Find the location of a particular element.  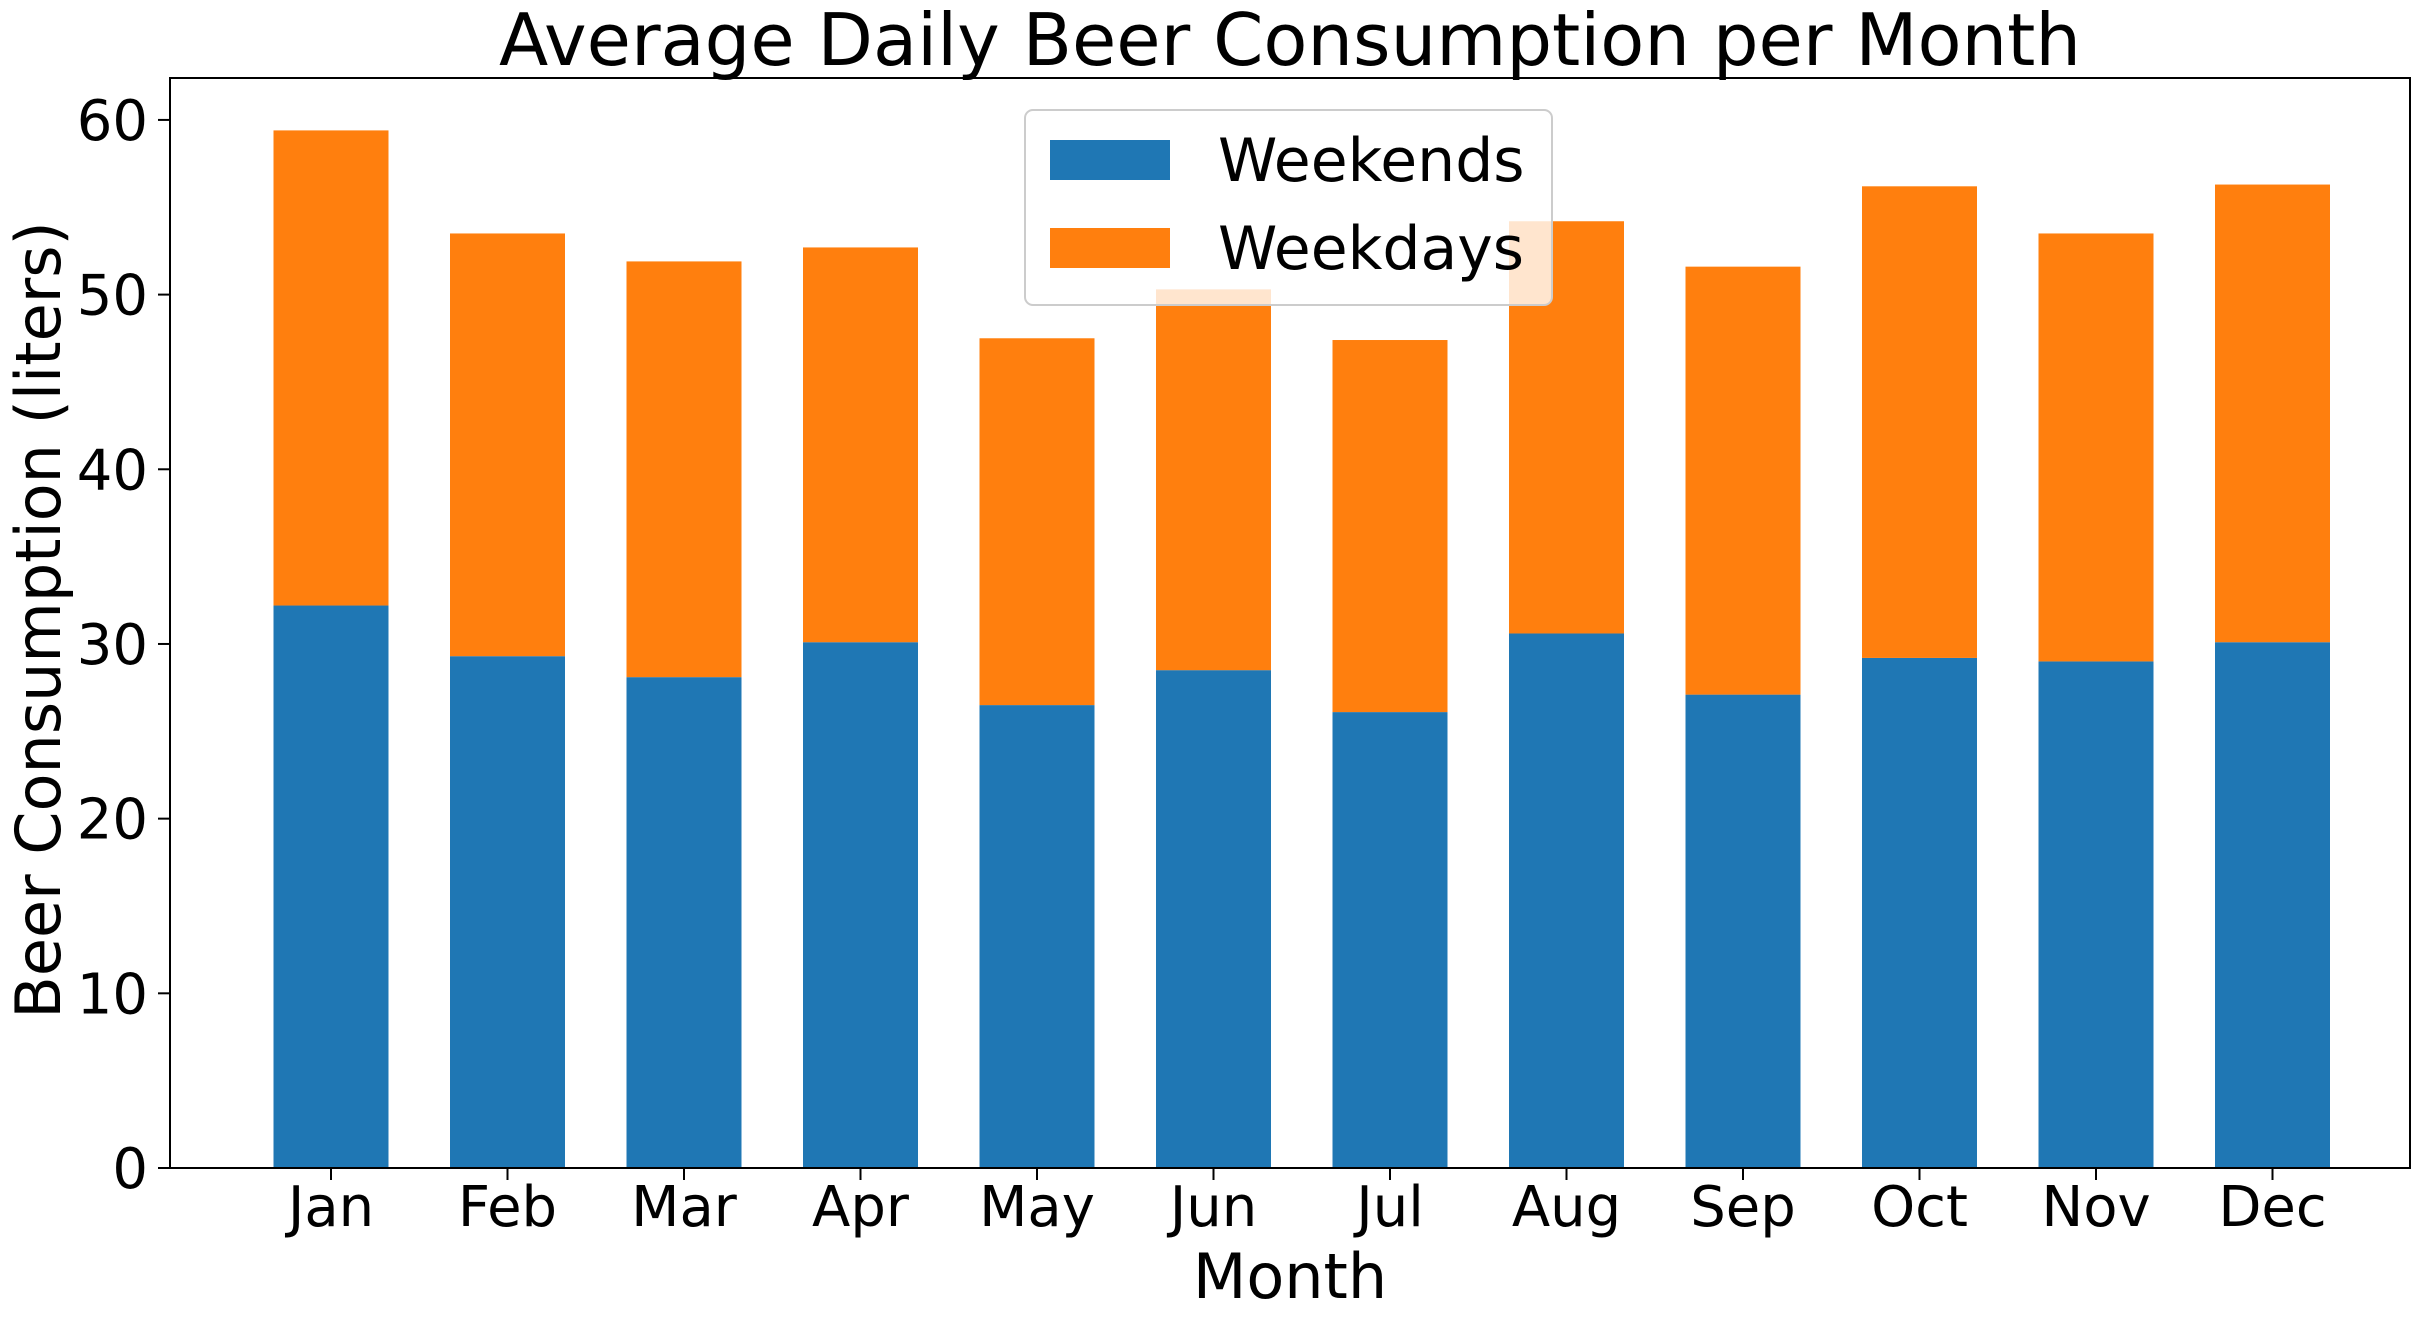

bar-weekdays-nov is located at coordinates (2096, 447).